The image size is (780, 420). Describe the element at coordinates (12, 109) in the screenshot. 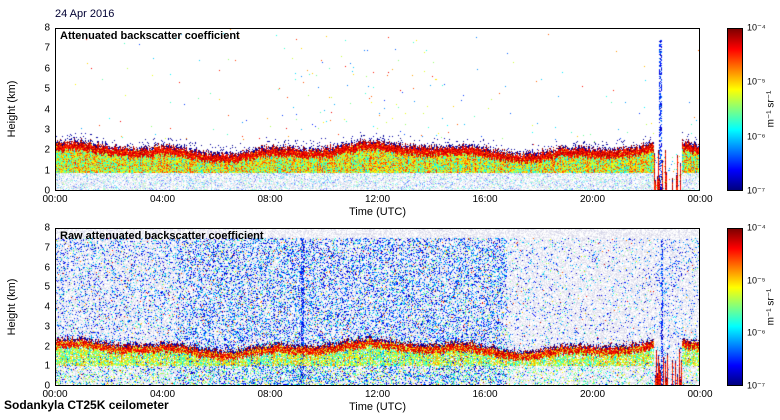

I see `y-axis-label-top: Height (km)` at that location.